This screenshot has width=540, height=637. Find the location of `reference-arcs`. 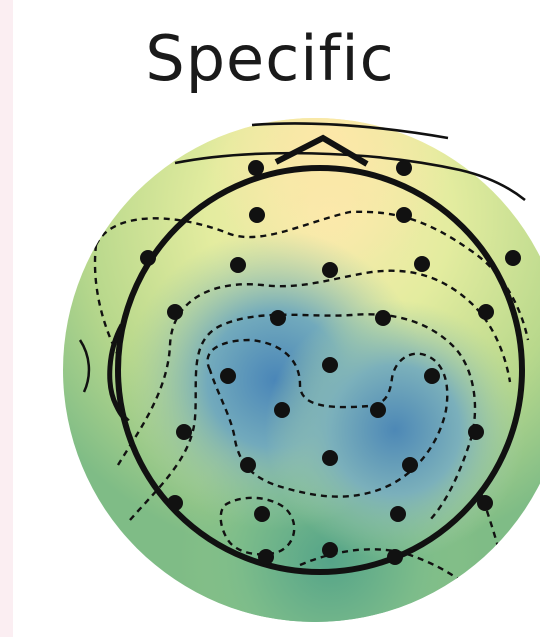

reference-arcs is located at coordinates (350, 162).